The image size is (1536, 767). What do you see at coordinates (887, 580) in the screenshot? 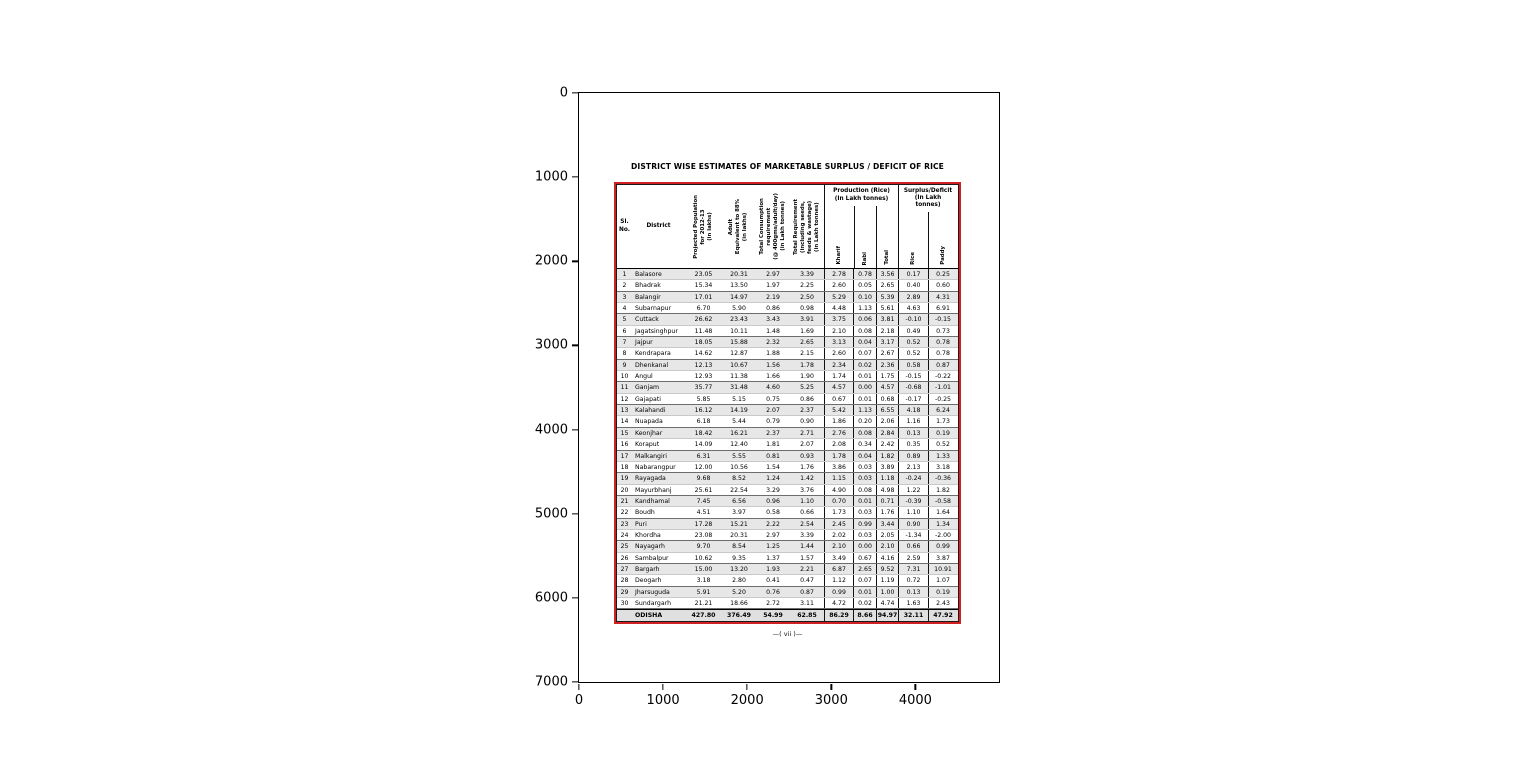
I see `cell-total: 1.19` at bounding box center [887, 580].